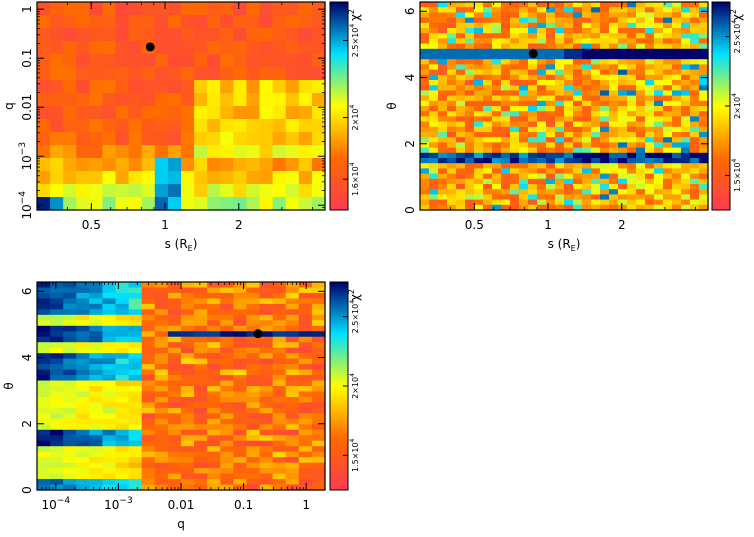 Image resolution: width=754 pixels, height=537 pixels. Describe the element at coordinates (410, 11) in the screenshot. I see `y-tick-label: 6` at that location.